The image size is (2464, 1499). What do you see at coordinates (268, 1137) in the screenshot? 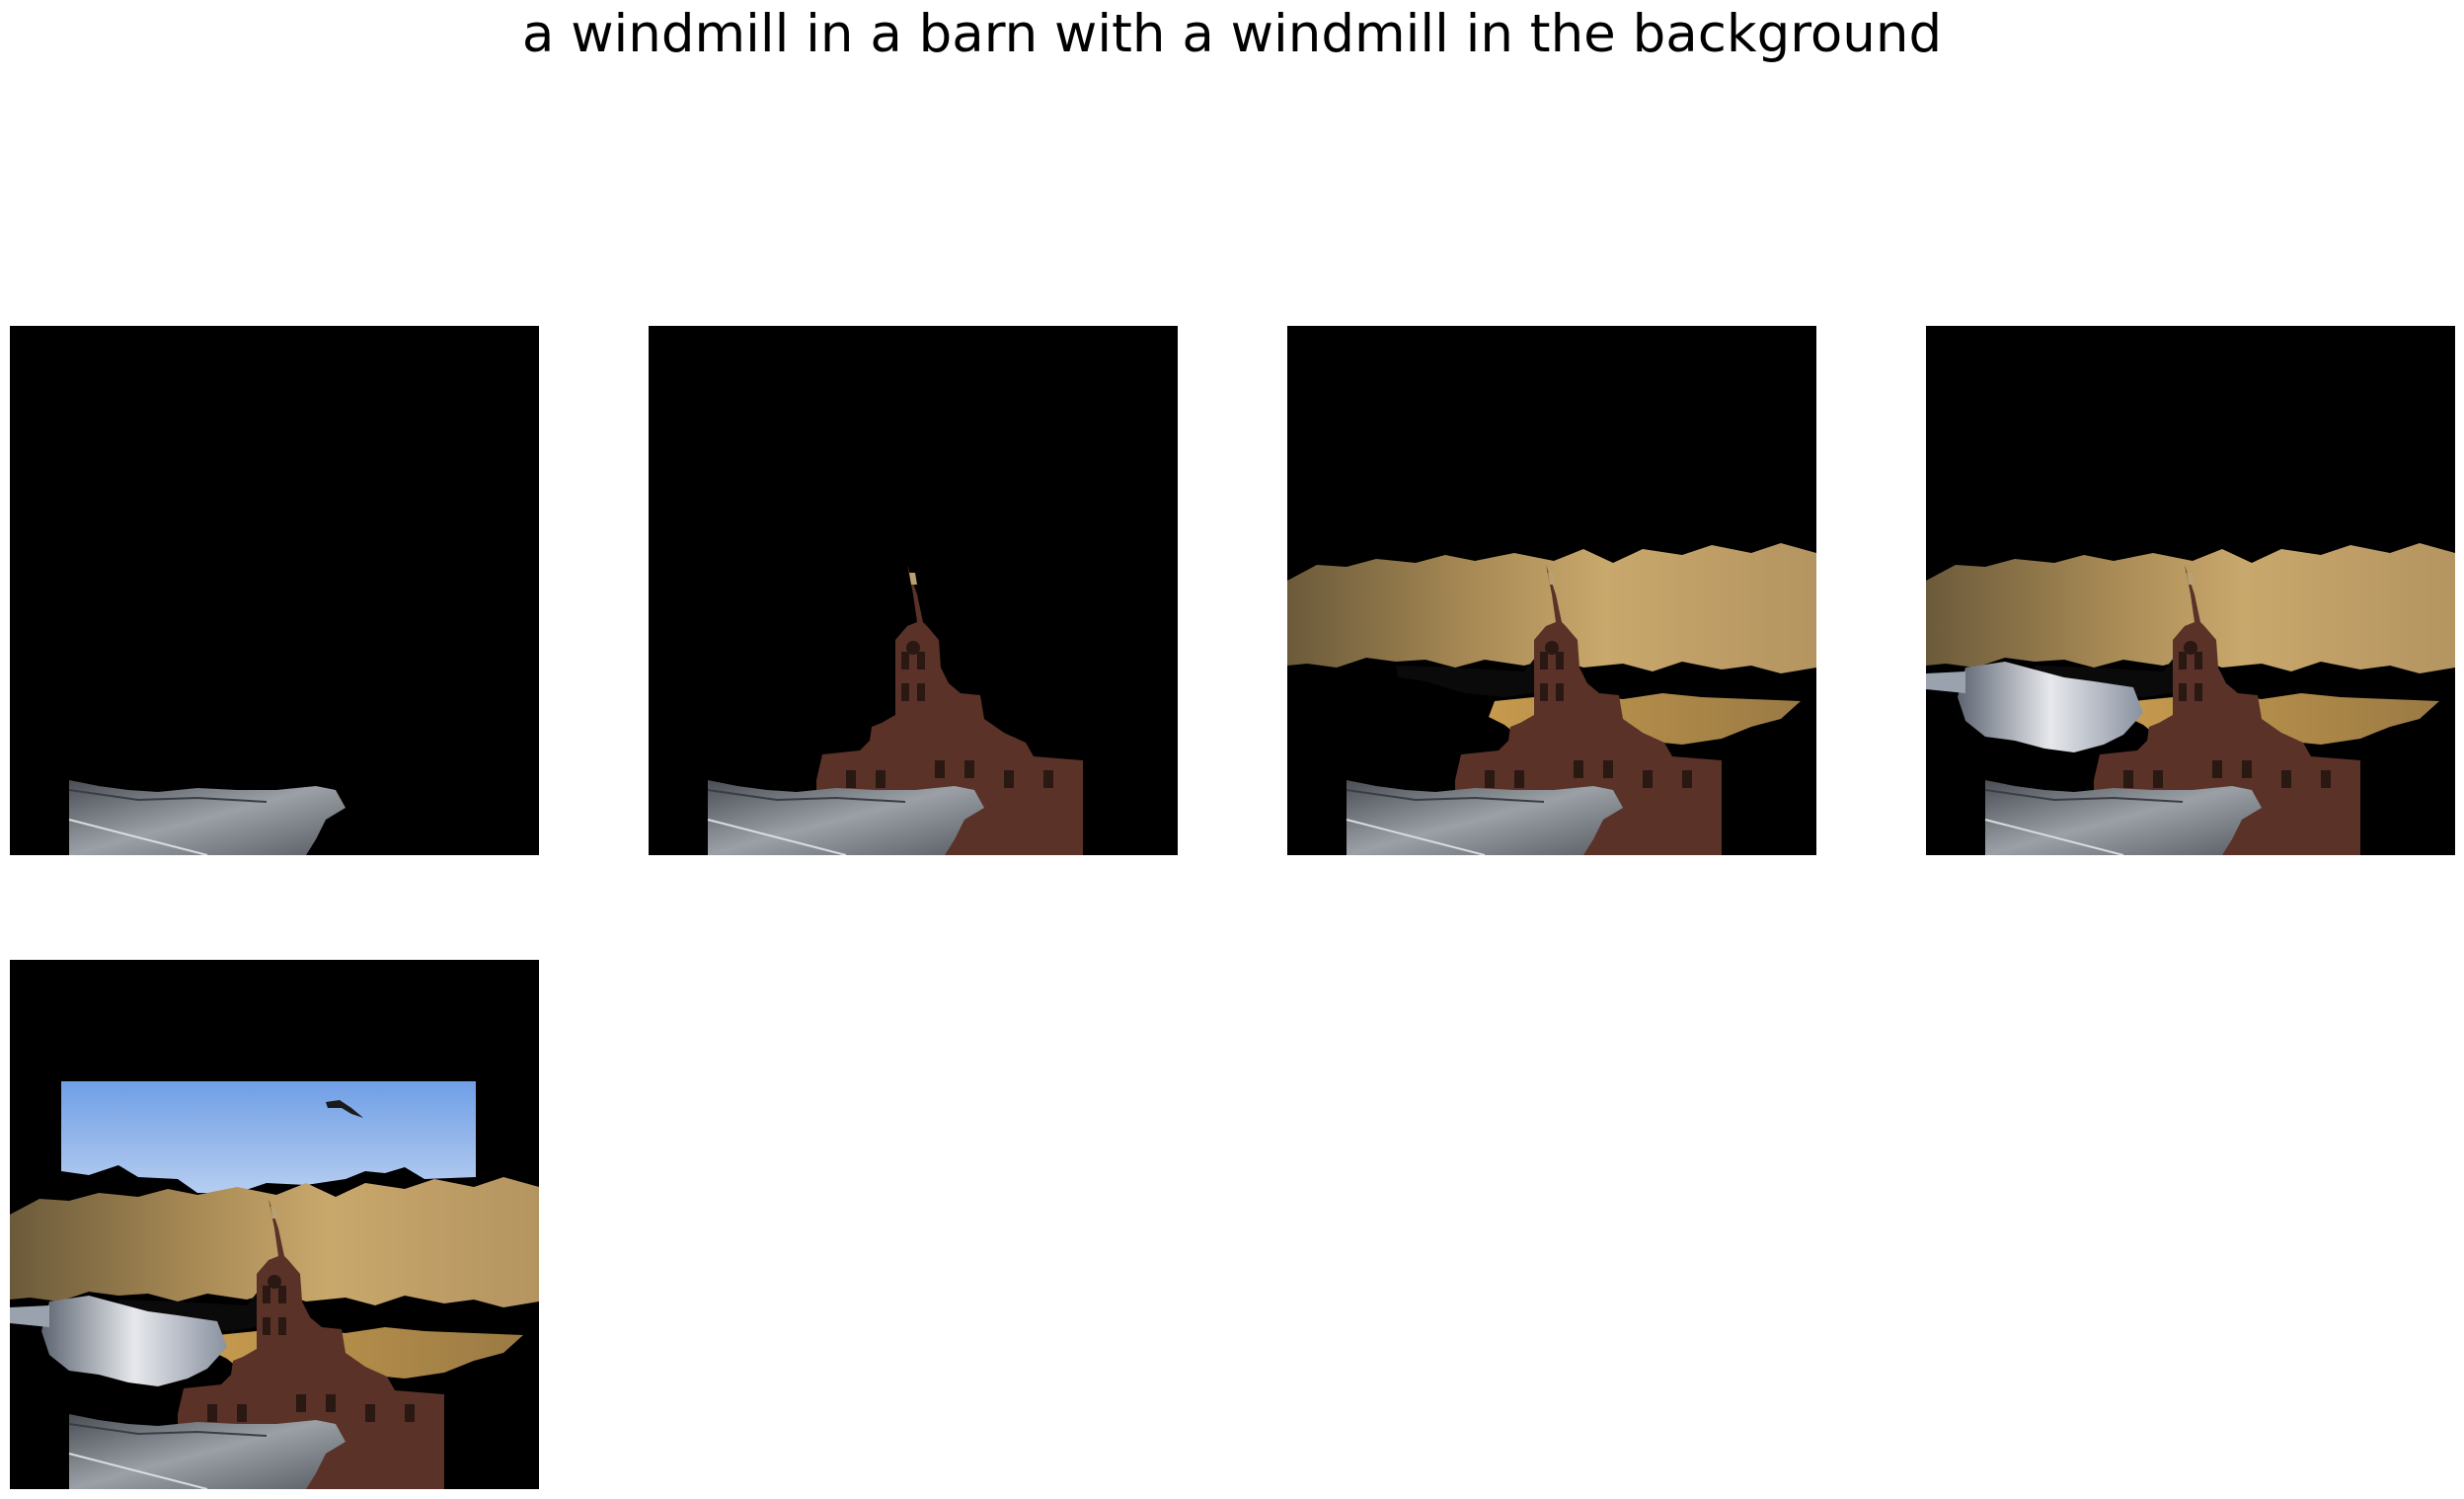
I see `sky-layer` at bounding box center [268, 1137].